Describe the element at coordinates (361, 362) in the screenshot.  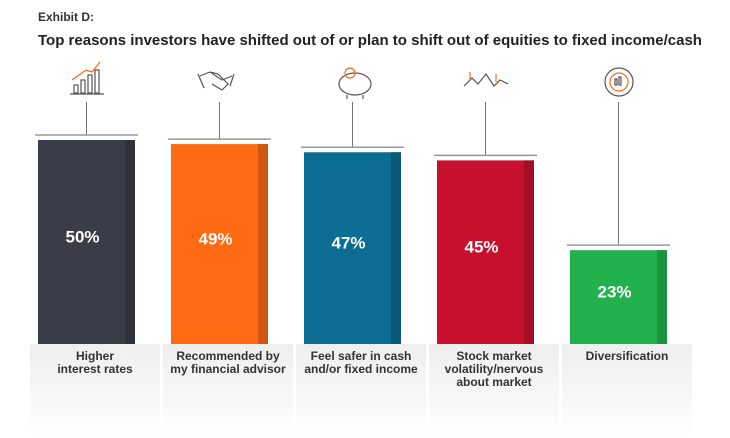
I see `category-label: Feel safer in cash and/or fixed income` at that location.